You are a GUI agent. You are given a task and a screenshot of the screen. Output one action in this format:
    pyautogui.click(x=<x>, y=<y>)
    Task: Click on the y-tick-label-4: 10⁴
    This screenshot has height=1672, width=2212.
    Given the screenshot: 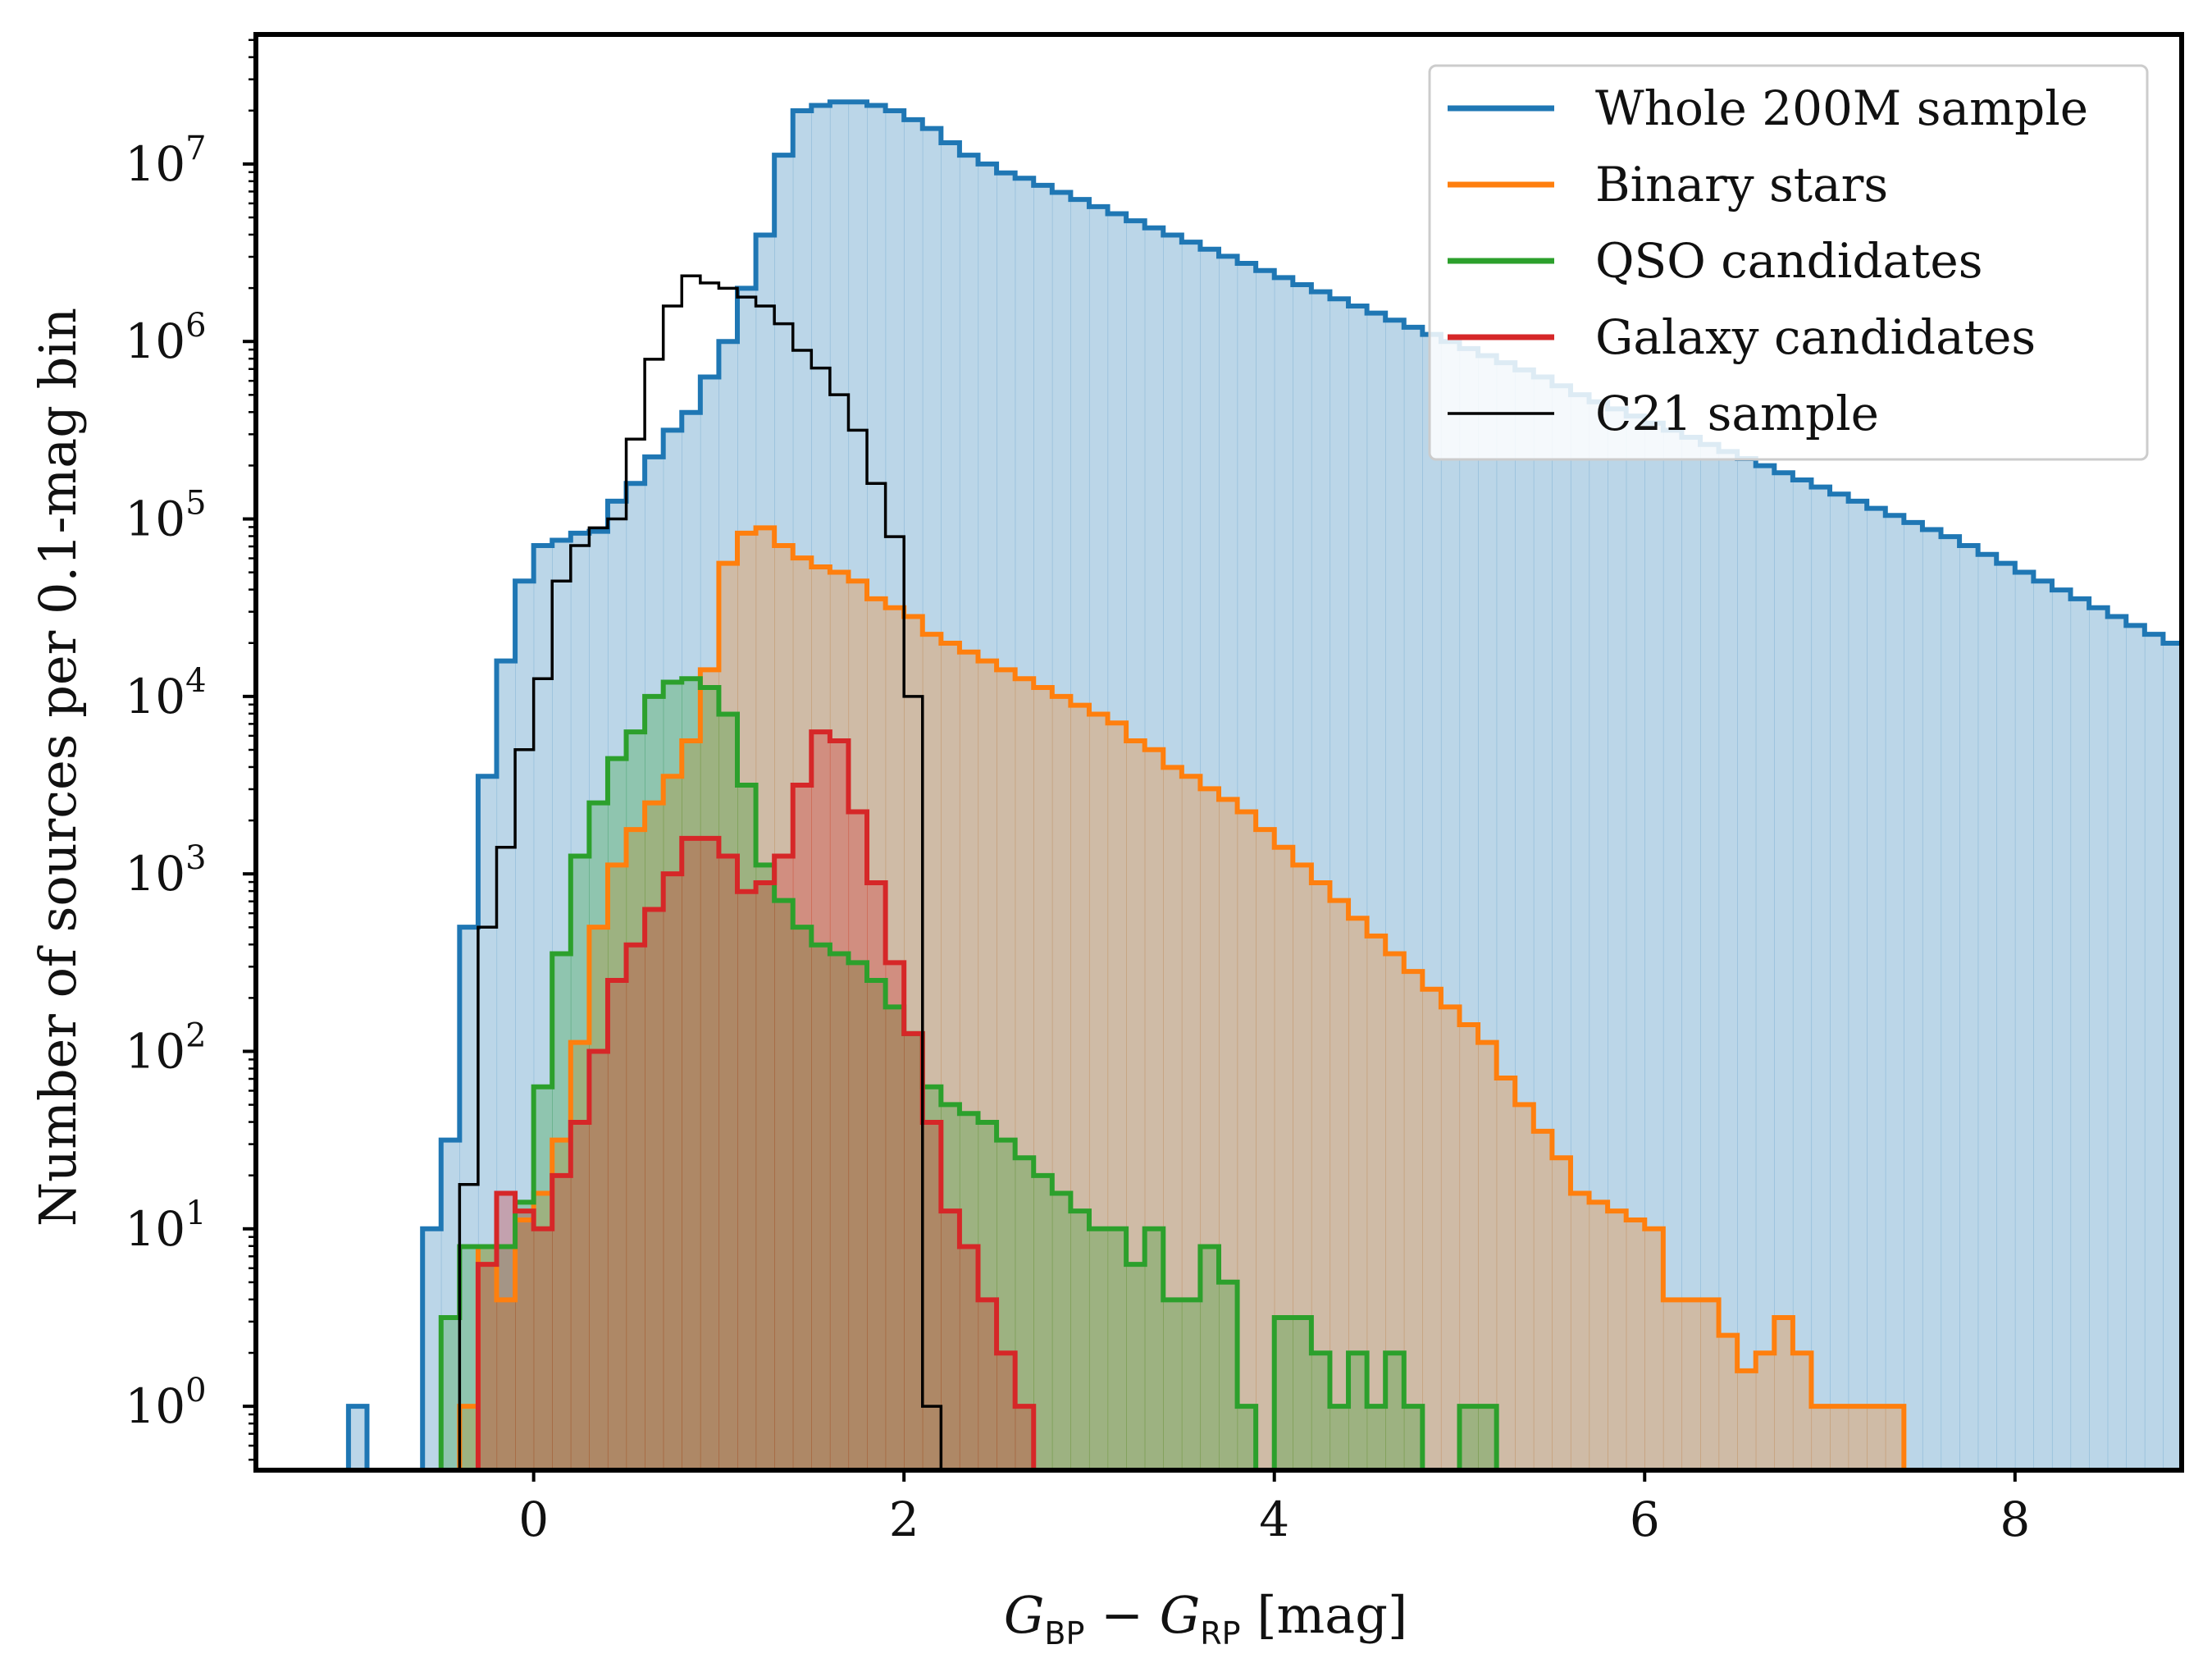 What is the action you would take?
    pyautogui.click(x=165, y=693)
    